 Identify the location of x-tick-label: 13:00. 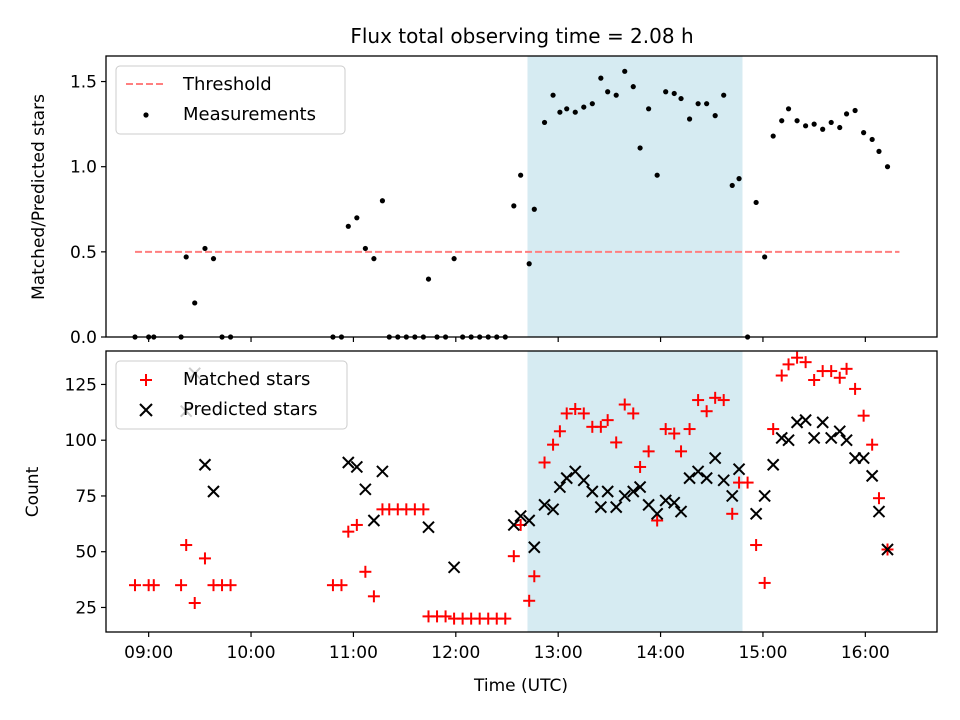
(558, 653).